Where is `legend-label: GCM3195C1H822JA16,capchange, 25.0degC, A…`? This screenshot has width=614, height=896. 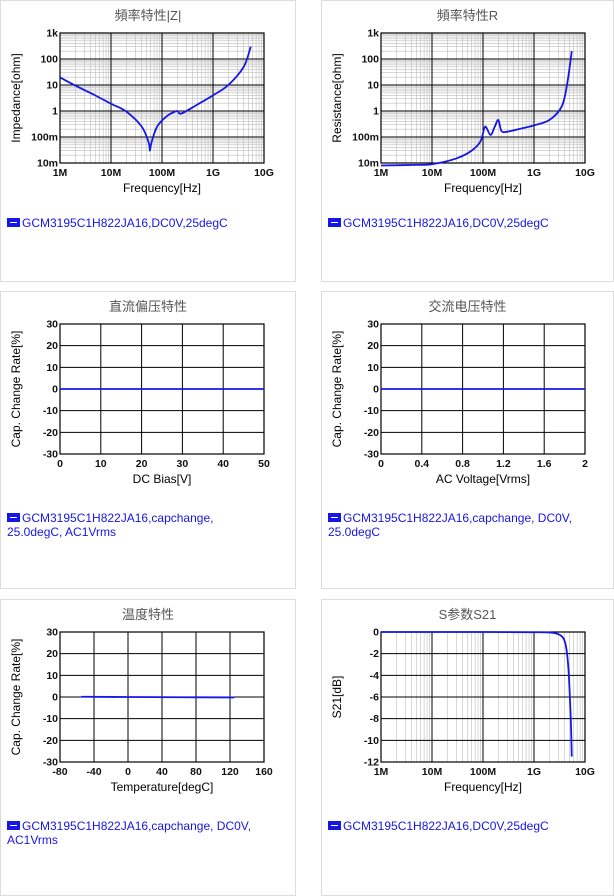 legend-label: GCM3195C1H822JA16,capchange, 25.0degC, A… is located at coordinates (110, 525).